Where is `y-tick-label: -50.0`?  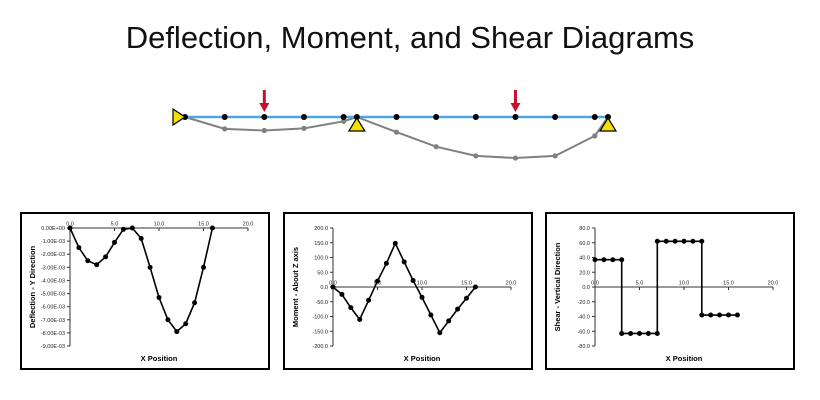 y-tick-label: -50.0 is located at coordinates (321, 303).